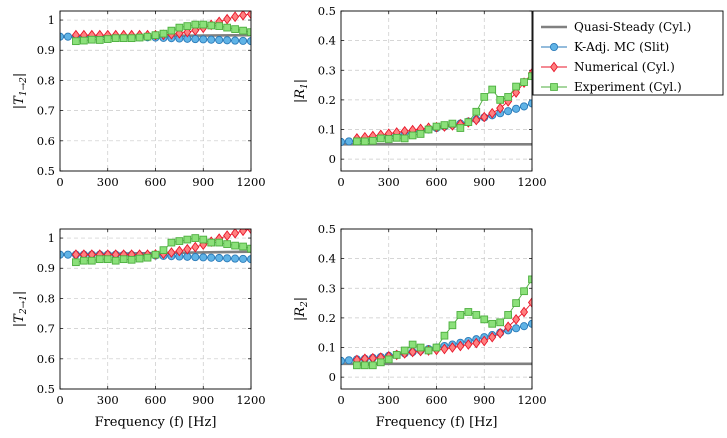 The height and width of the screenshot is (438, 727). I want to click on legend-label: Numerical (Cyl.), so click(624, 67).